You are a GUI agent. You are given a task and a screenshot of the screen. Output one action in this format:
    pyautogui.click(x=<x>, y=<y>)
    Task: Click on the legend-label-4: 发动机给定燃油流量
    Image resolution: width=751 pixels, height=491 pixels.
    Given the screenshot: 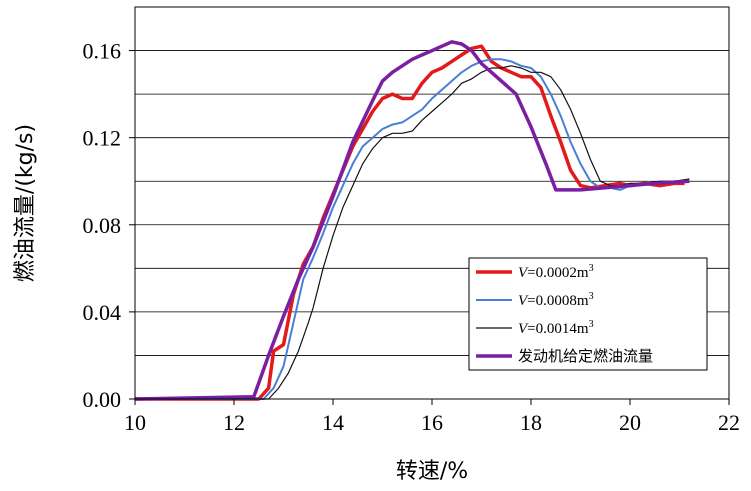 What is the action you would take?
    pyautogui.click(x=585, y=356)
    